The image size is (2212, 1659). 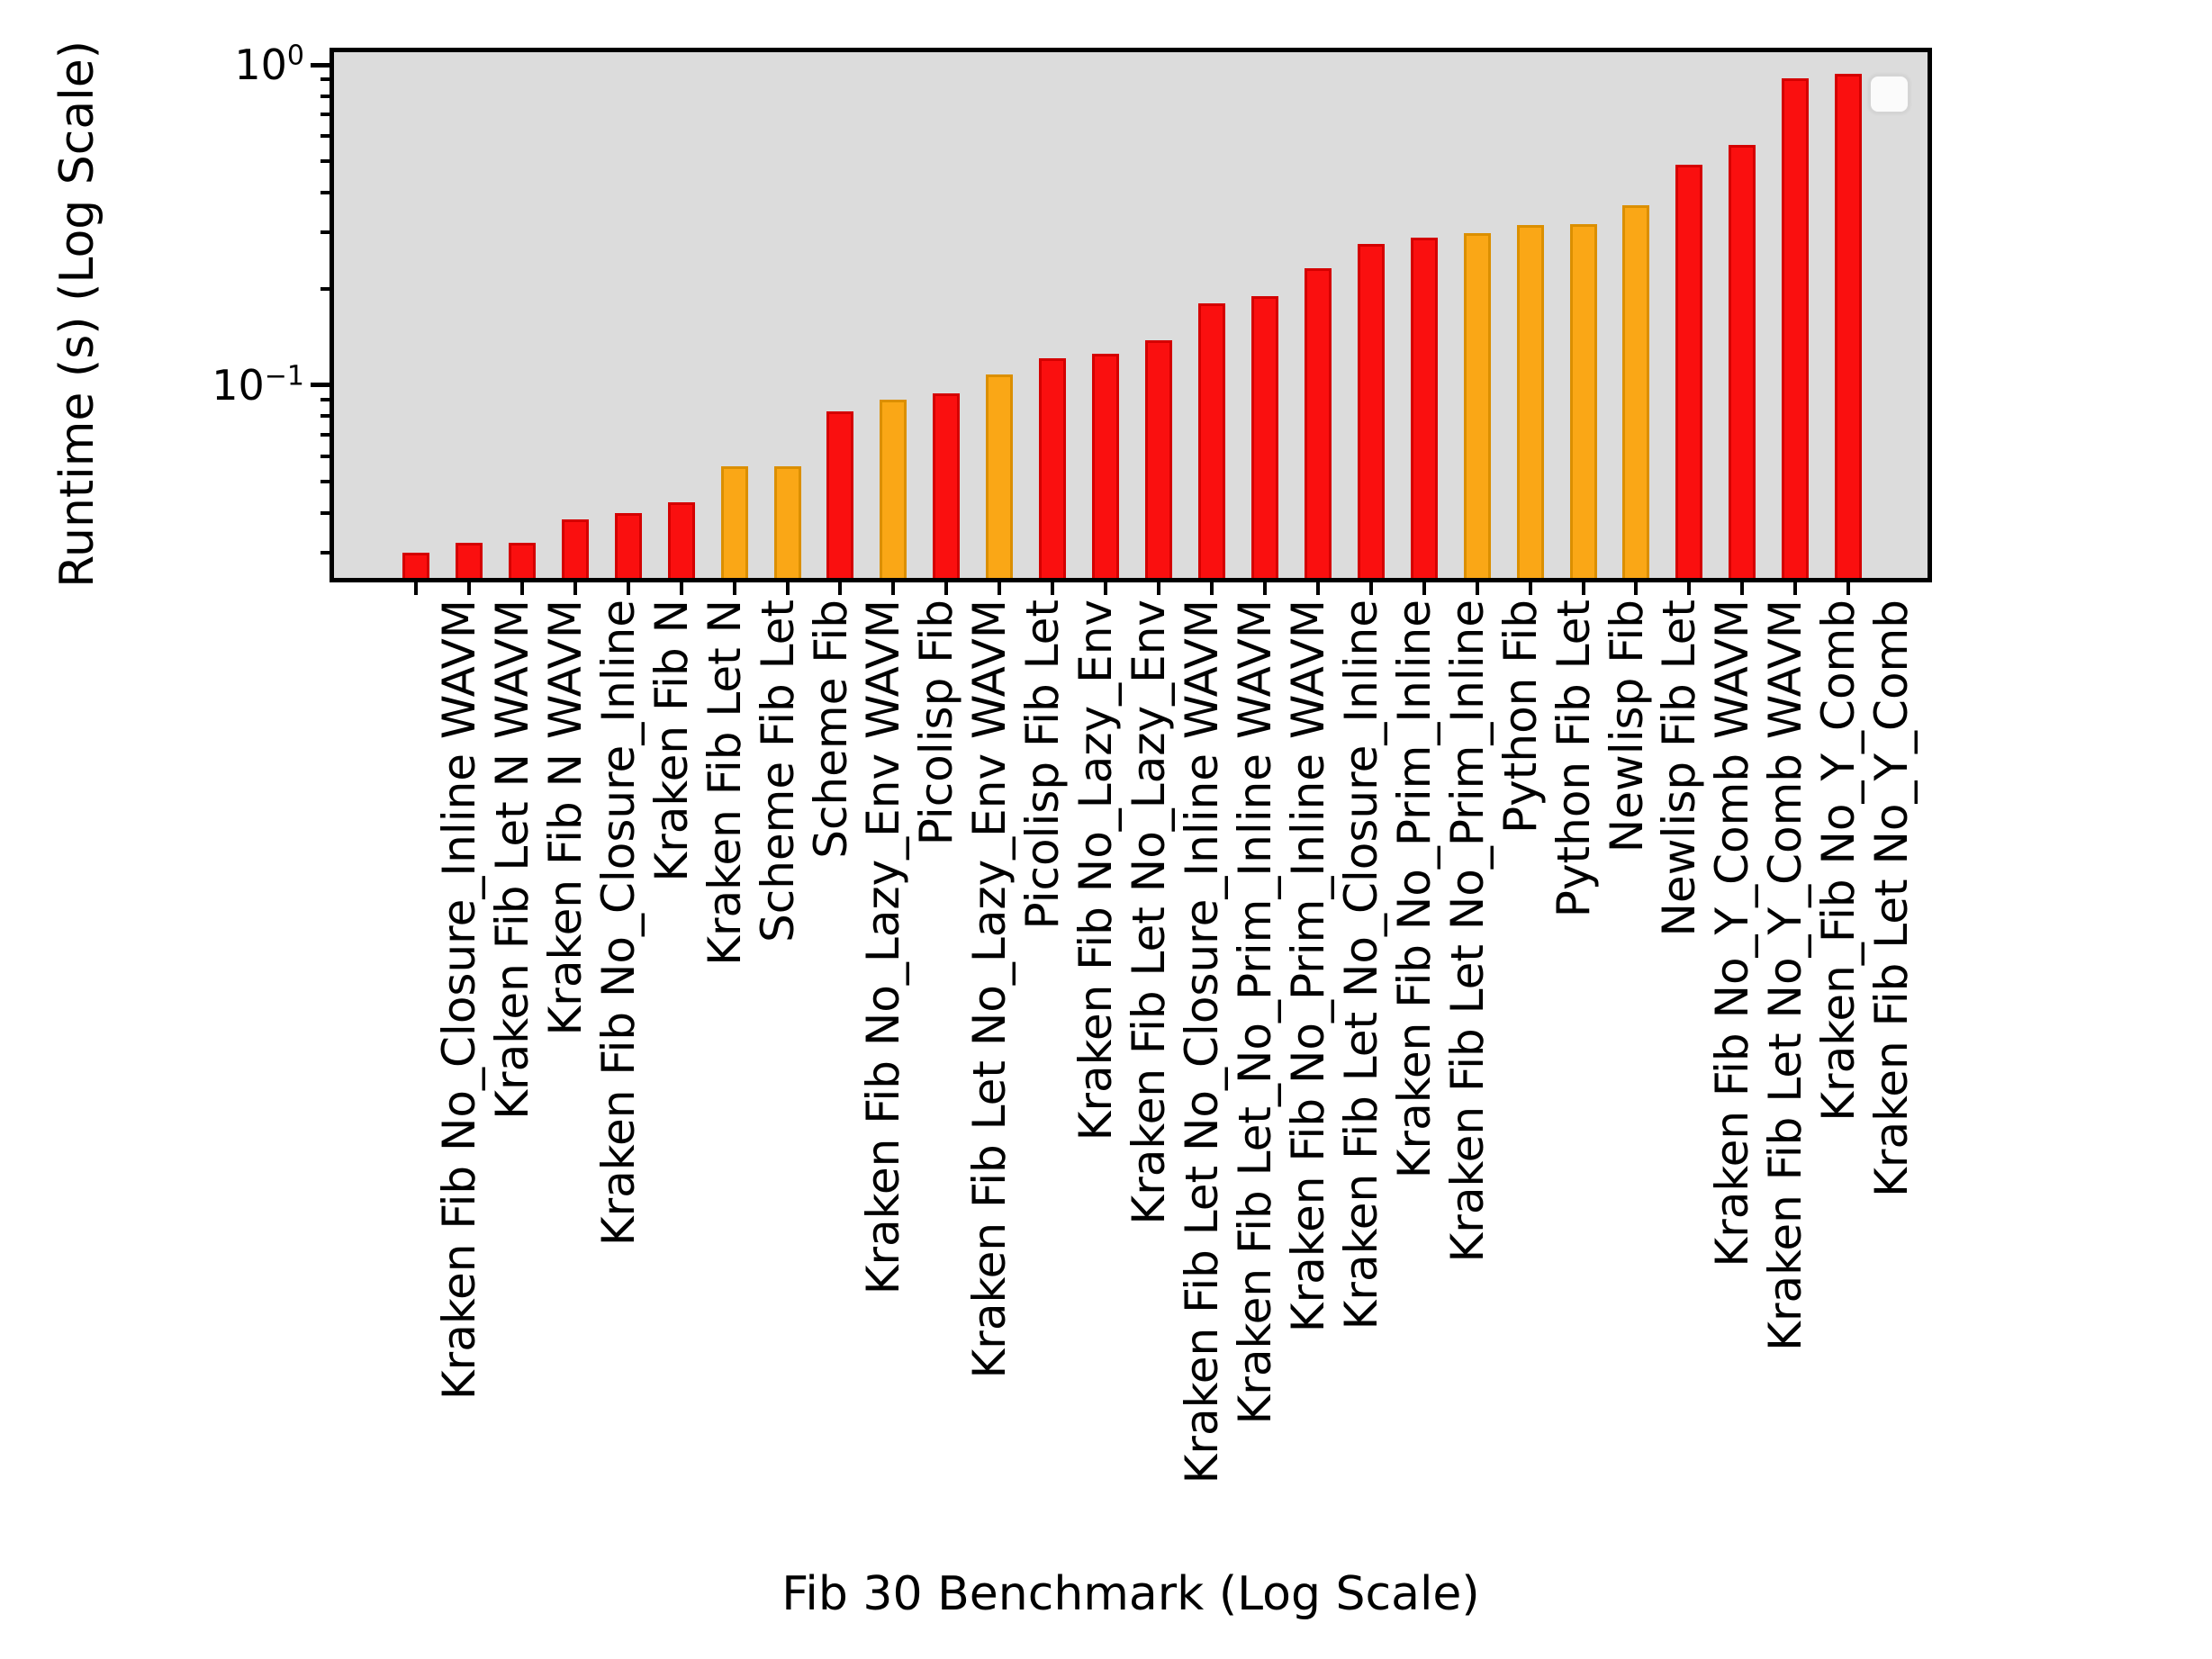 I want to click on x-axis-title-text: Fib 30 Benchmark (Log Scale), so click(x=1130, y=1594).